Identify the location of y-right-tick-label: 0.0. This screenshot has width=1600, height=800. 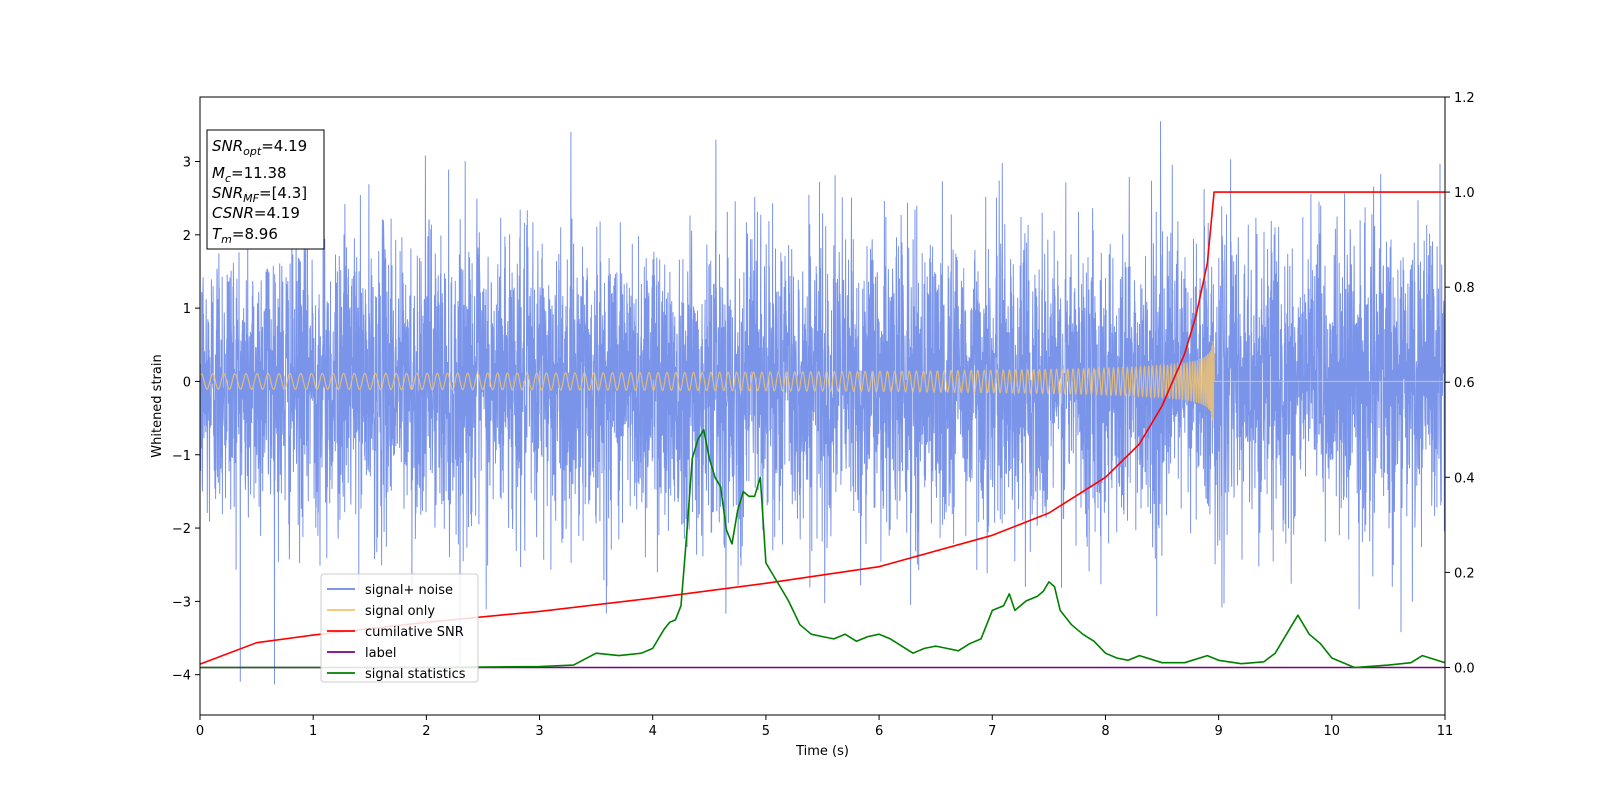
(1464, 668).